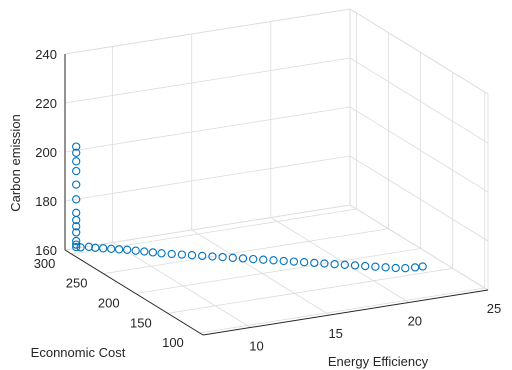 This screenshot has height=370, width=512. What do you see at coordinates (173, 342) in the screenshot?
I see `y-tick-label: 100` at bounding box center [173, 342].